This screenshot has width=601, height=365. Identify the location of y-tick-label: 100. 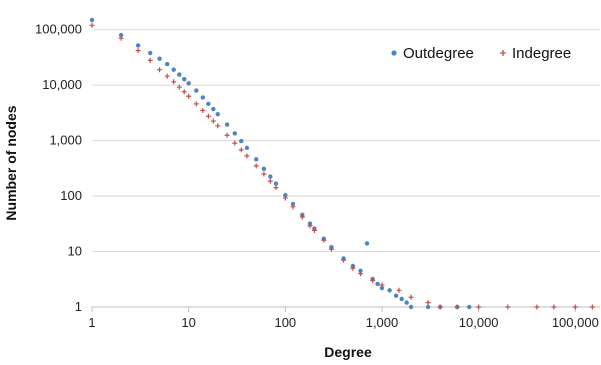
(71, 195).